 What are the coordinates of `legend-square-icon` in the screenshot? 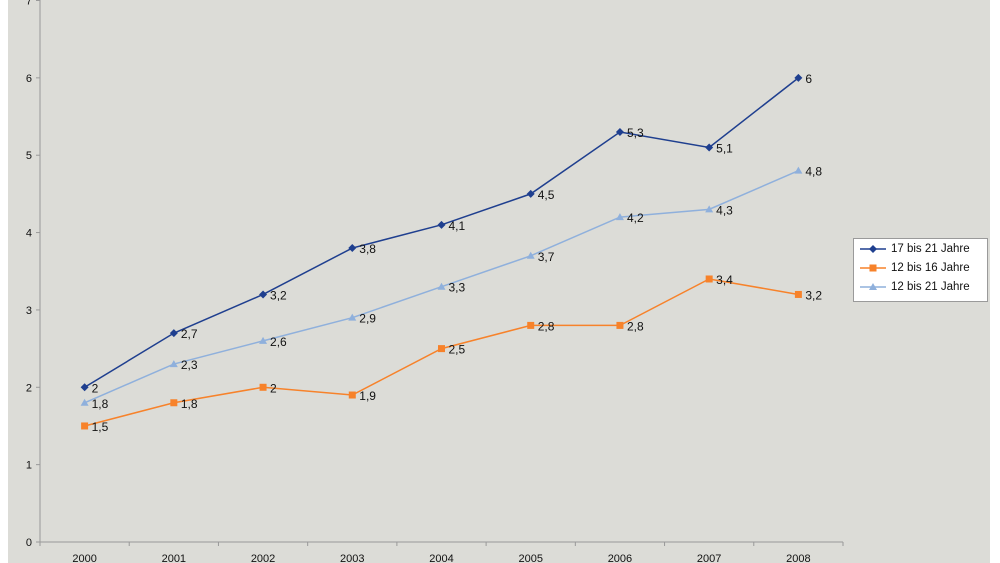 It's located at (873, 267).